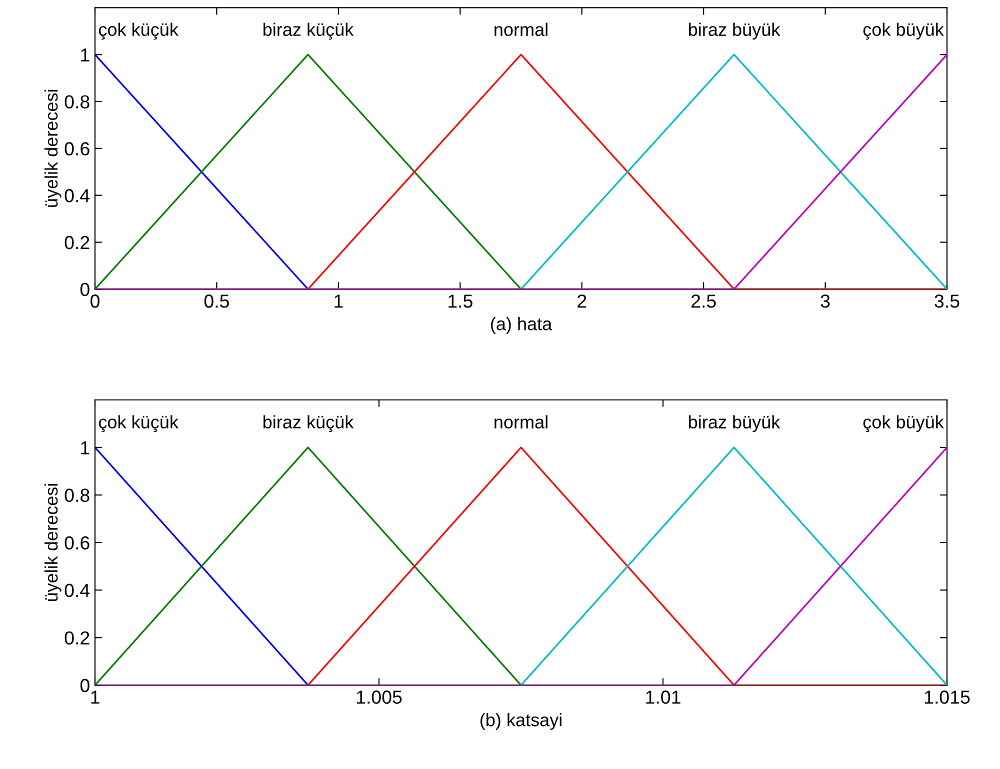  I want to click on x-tick-label: 1.01, so click(663, 697).